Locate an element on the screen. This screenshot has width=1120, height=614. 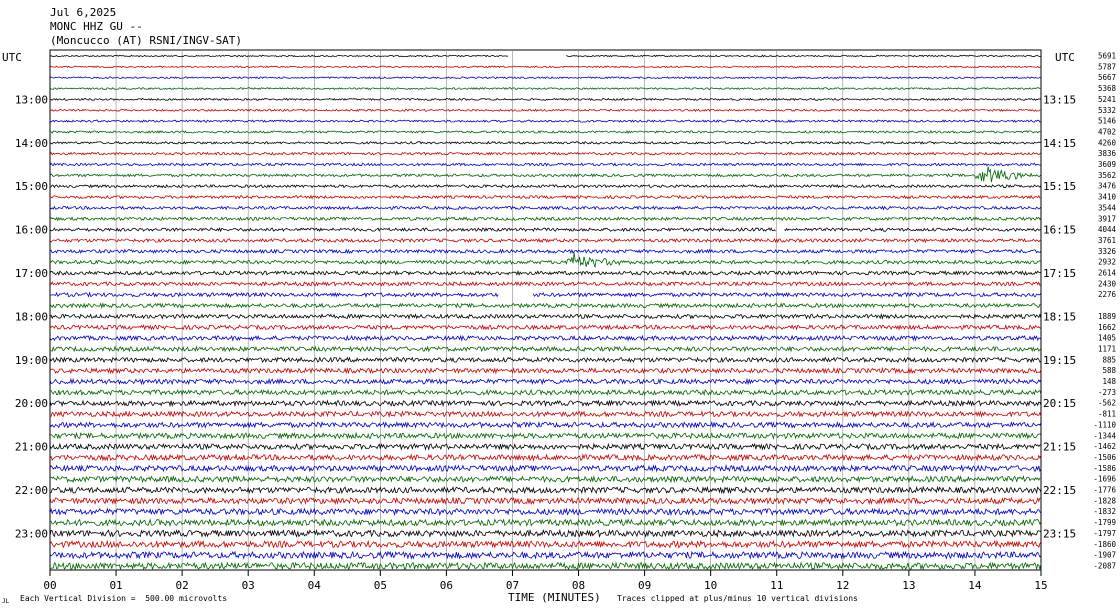
x-tick-label: 03 is located at coordinates (248, 585).